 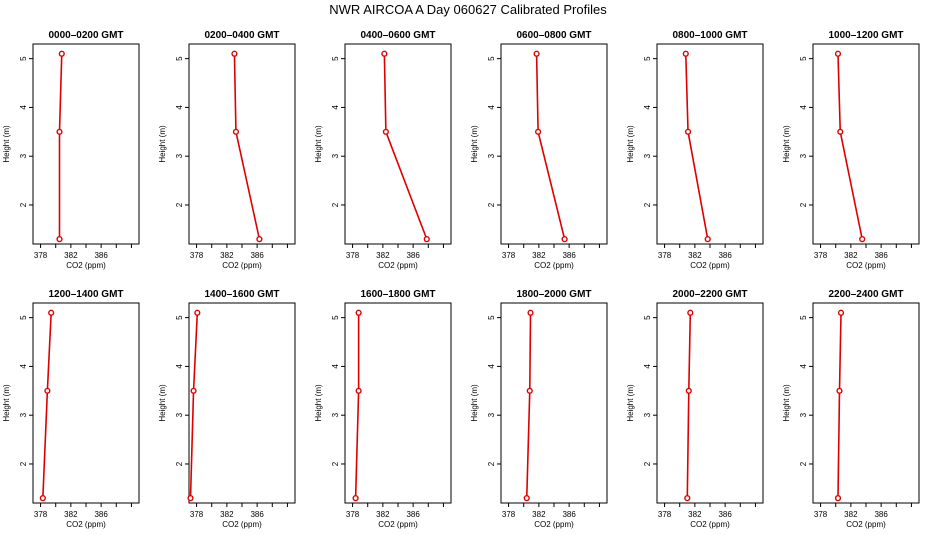 What do you see at coordinates (85, 35) in the screenshot?
I see `panel-title: 0000–0200 GMT` at bounding box center [85, 35].